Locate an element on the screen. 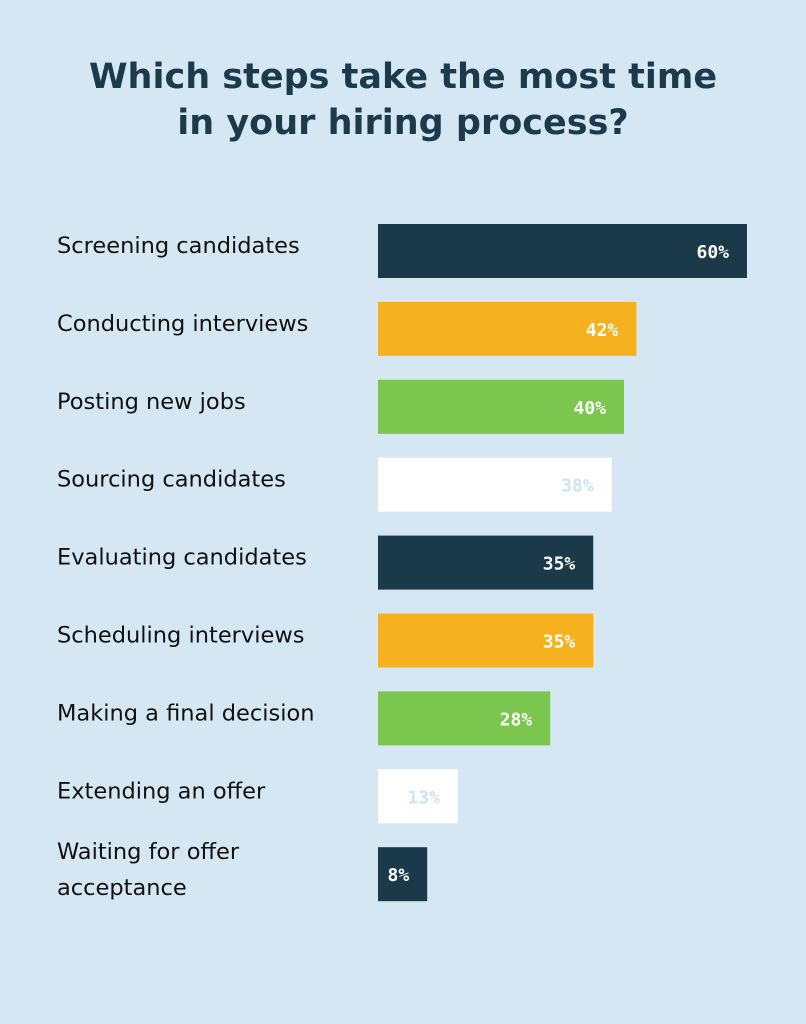 This screenshot has width=806, height=1024. category-label-line: Waiting for offer is located at coordinates (148, 852).